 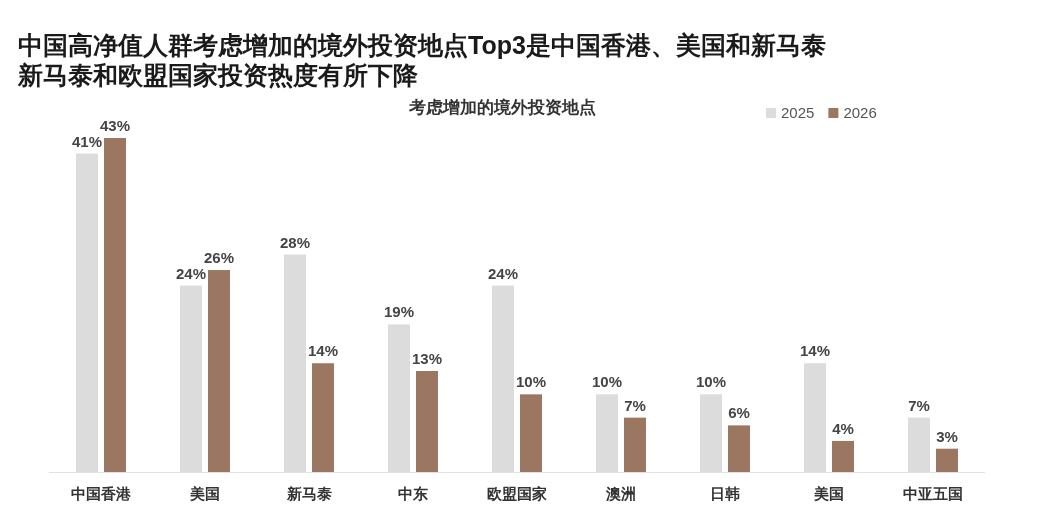 I want to click on data-label: 41%, so click(x=87, y=141).